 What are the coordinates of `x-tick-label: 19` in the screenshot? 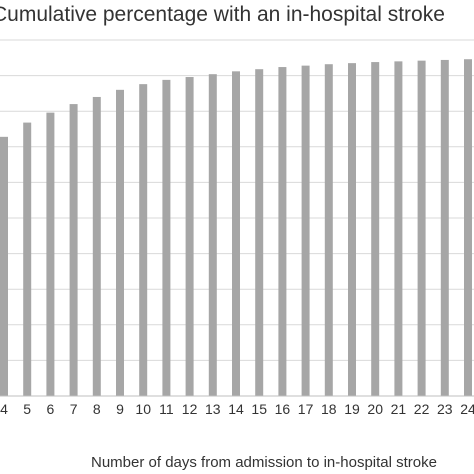 It's located at (352, 409).